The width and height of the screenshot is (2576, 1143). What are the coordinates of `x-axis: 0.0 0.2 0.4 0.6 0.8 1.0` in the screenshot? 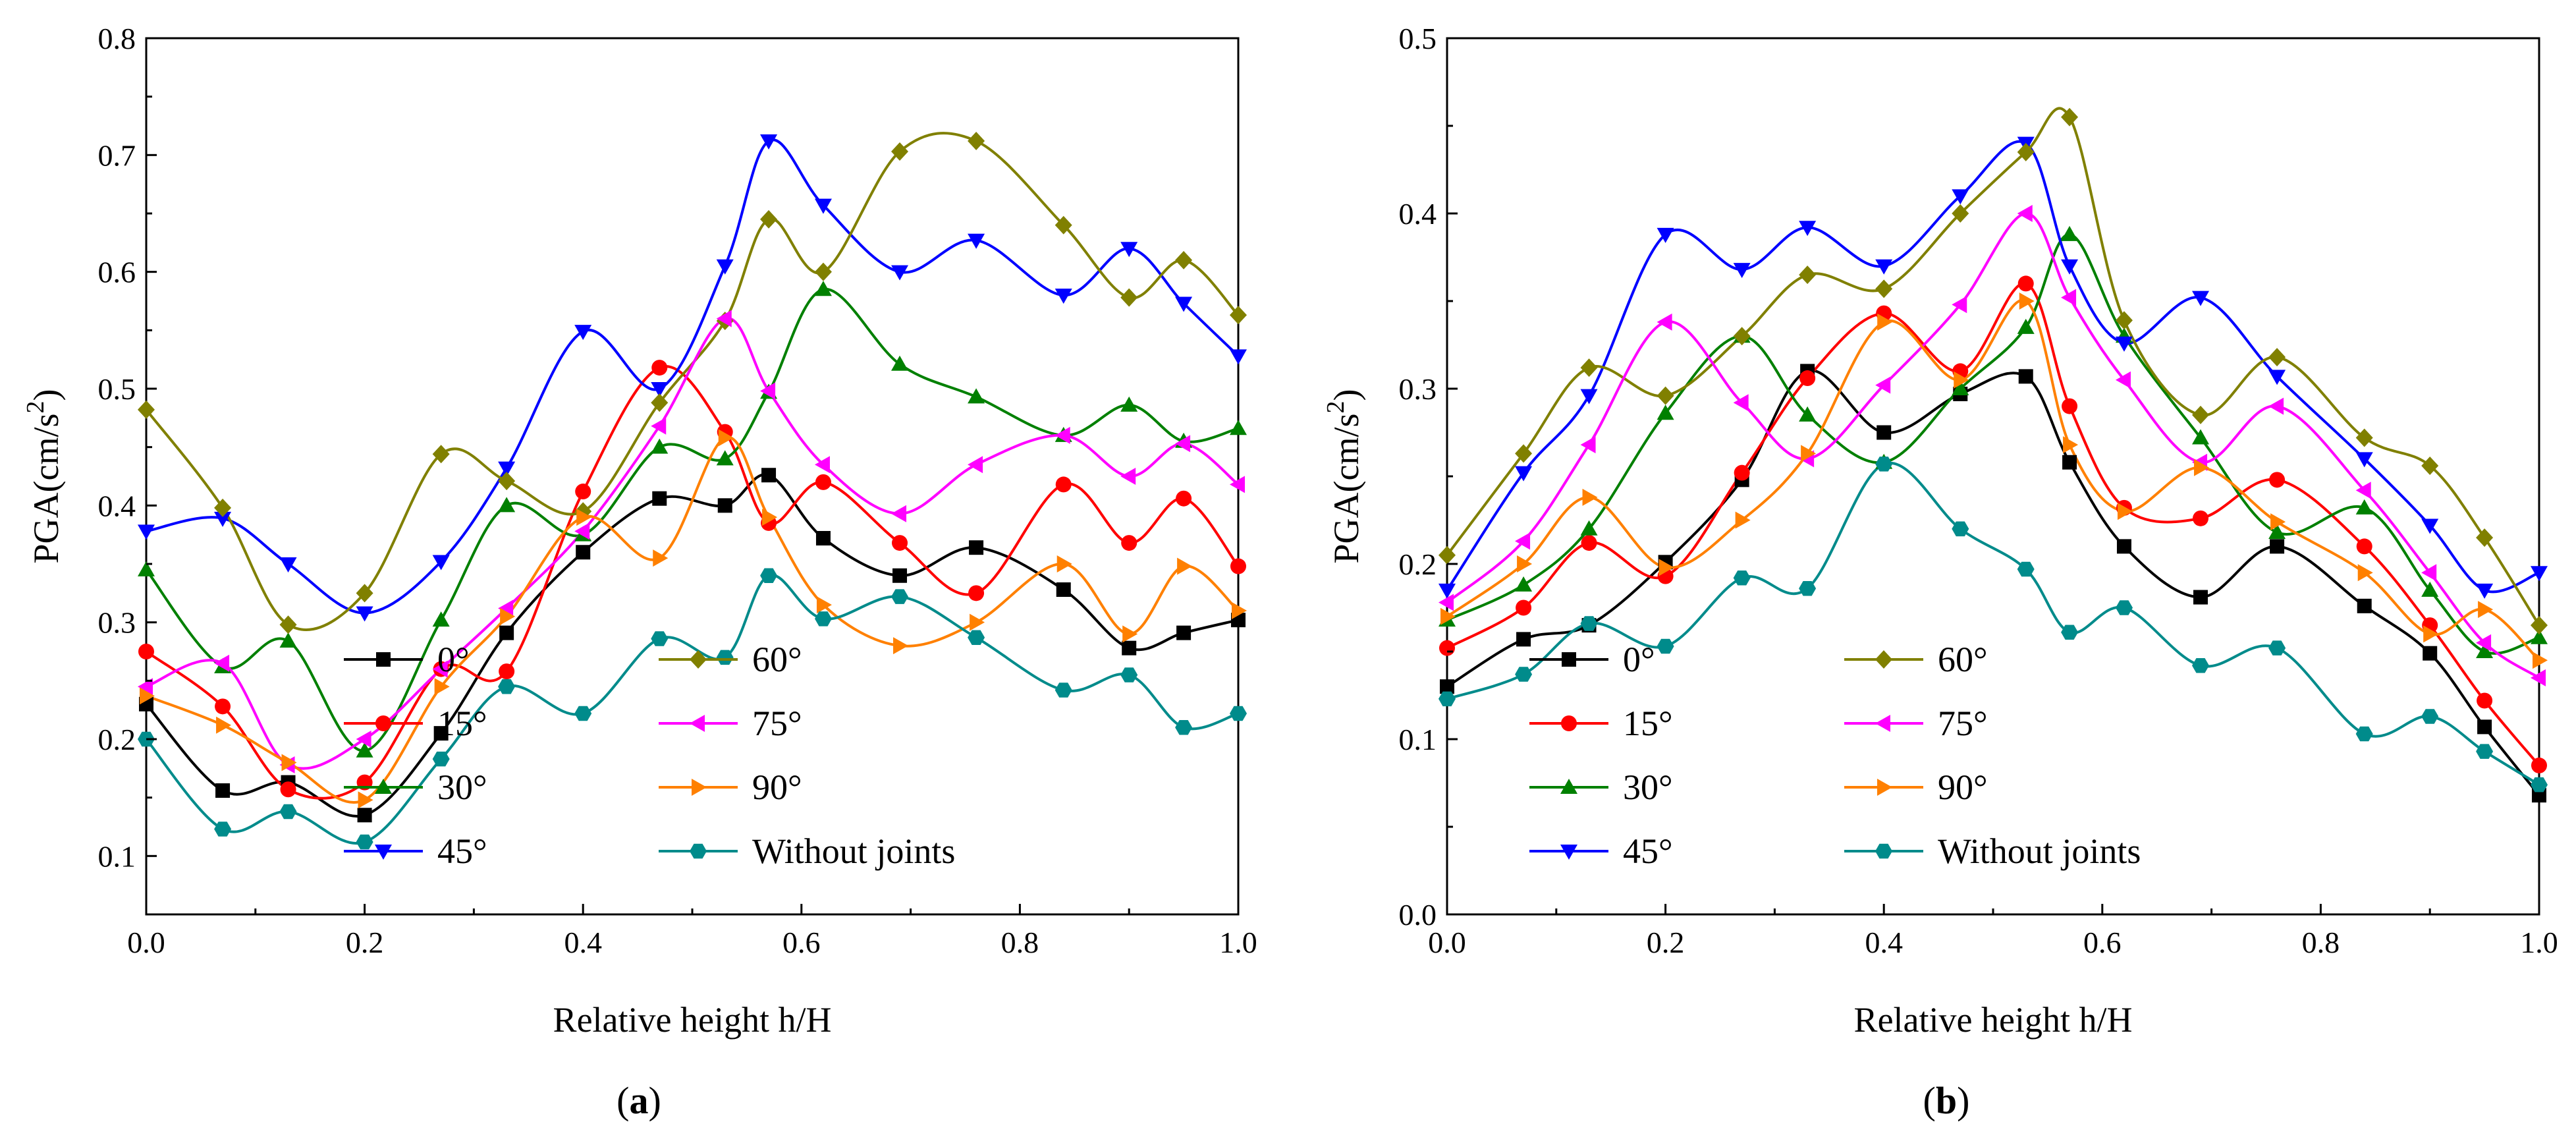 It's located at (692, 931).